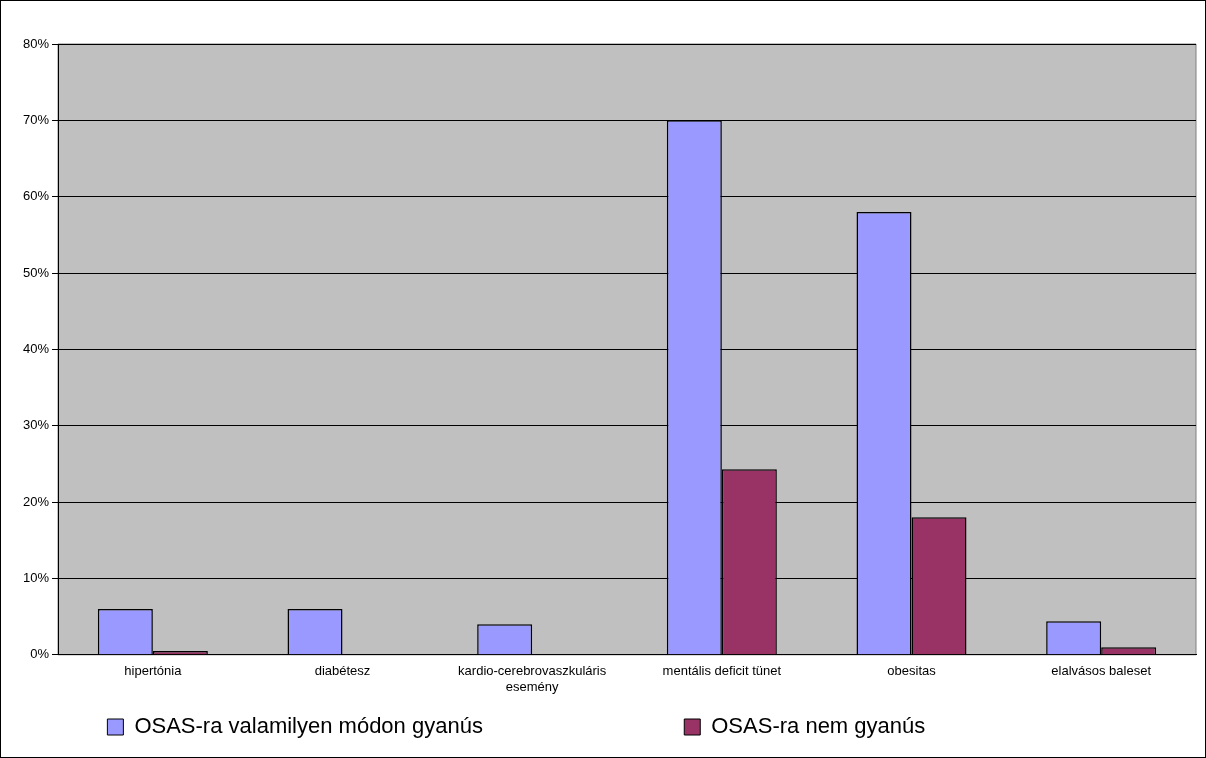 Image resolution: width=1206 pixels, height=758 pixels. Describe the element at coordinates (36, 501) in the screenshot. I see `y-tick-label: 20%` at that location.